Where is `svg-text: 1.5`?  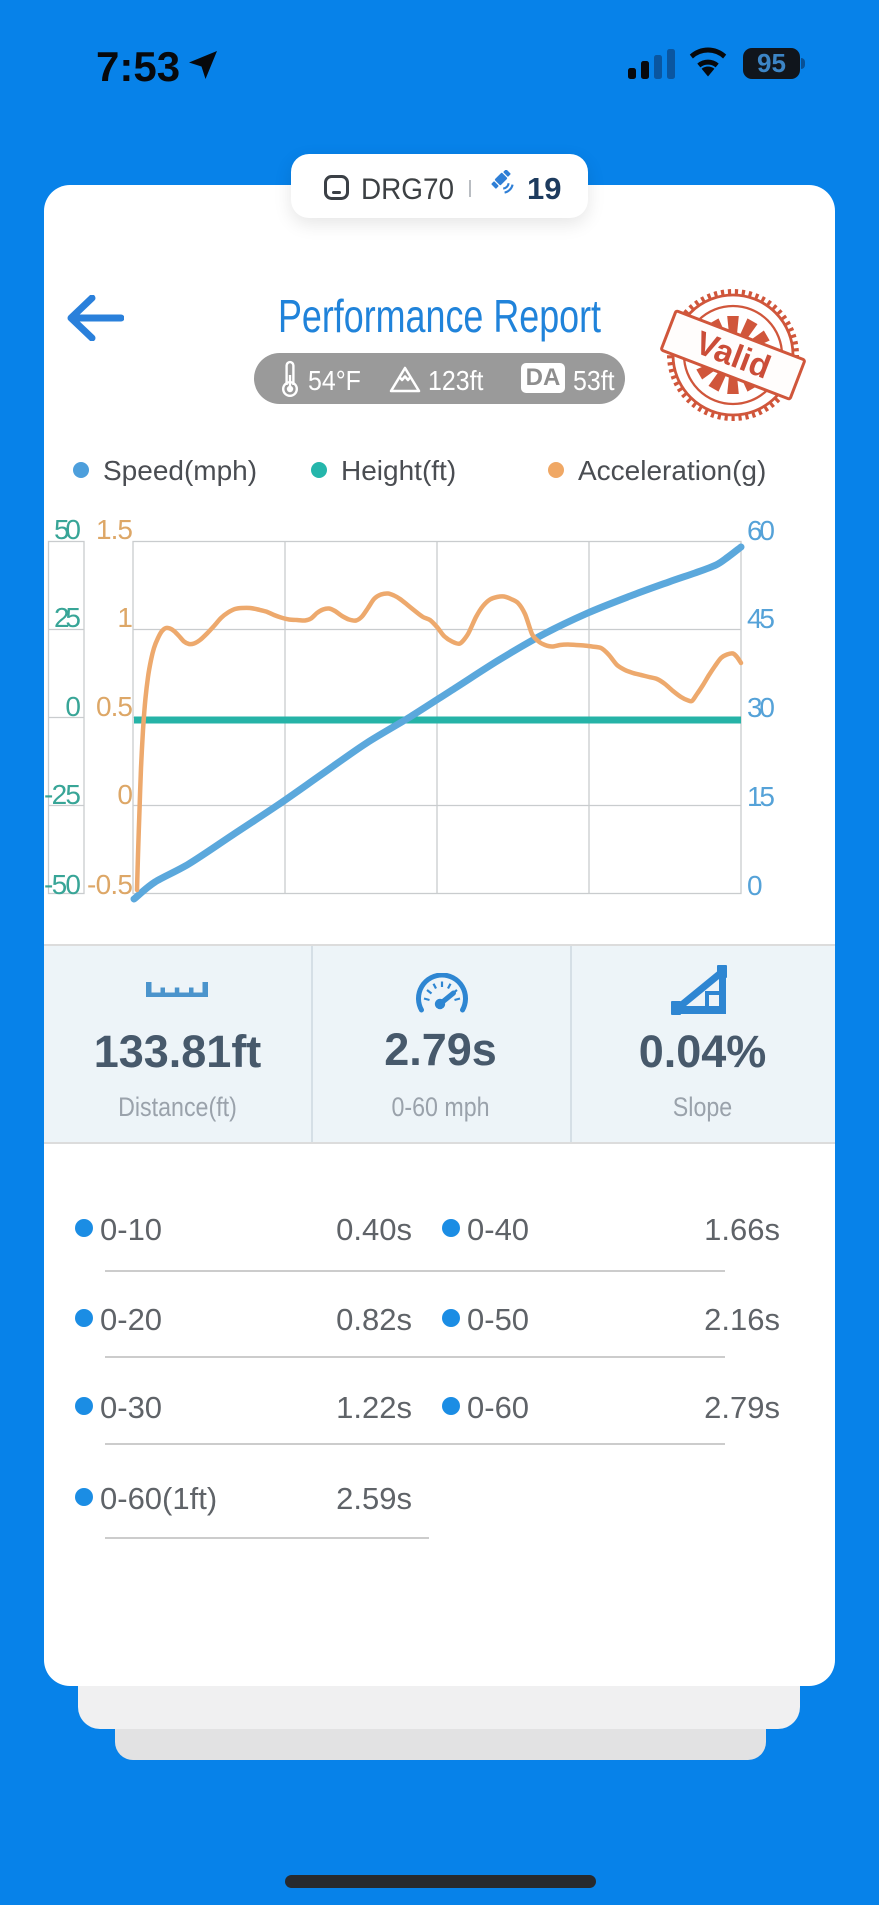
svg-text: 1.5 is located at coordinates (114, 529).